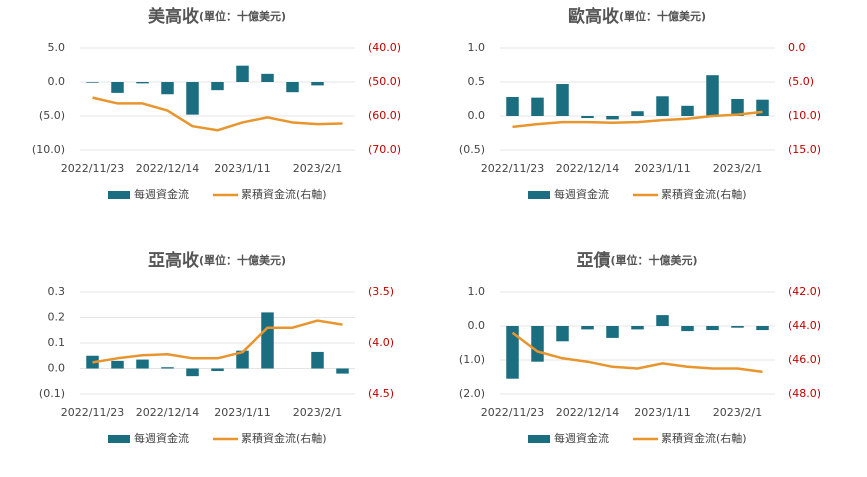 This screenshot has width=867, height=477. I want to click on y2-tick-label: (46.0), so click(804, 359).